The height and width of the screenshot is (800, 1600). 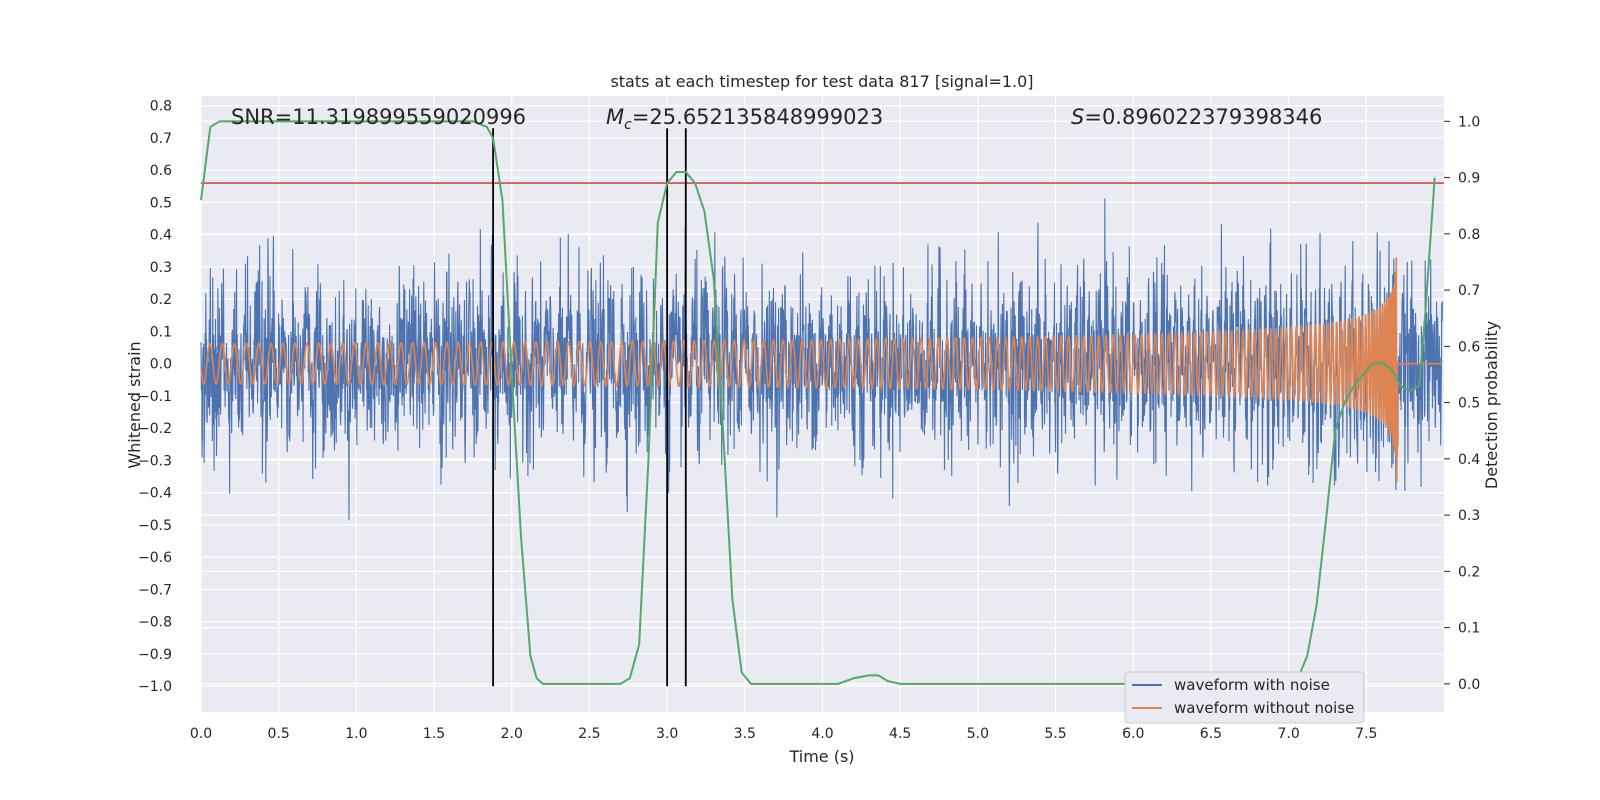 What do you see at coordinates (155, 687) in the screenshot?
I see `left-y-tick-label: −1.0` at bounding box center [155, 687].